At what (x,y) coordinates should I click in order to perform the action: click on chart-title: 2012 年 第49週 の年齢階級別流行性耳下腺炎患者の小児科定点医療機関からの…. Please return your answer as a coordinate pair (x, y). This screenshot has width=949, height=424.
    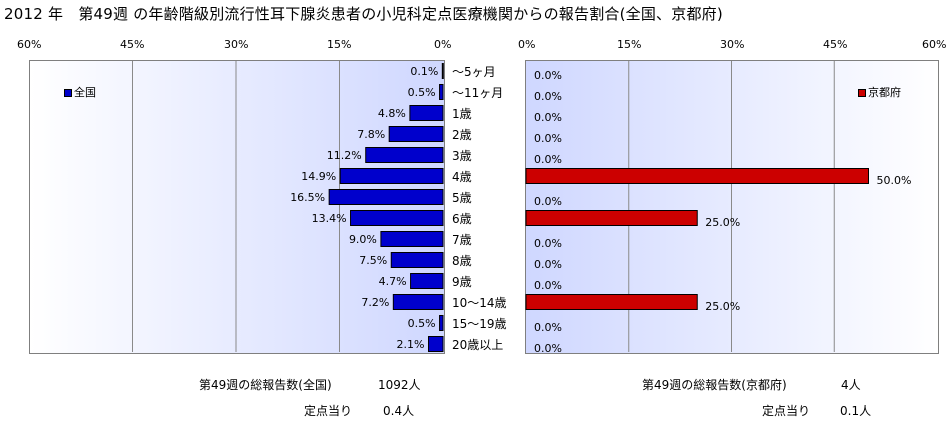
    Looking at the image, I should click on (363, 14).